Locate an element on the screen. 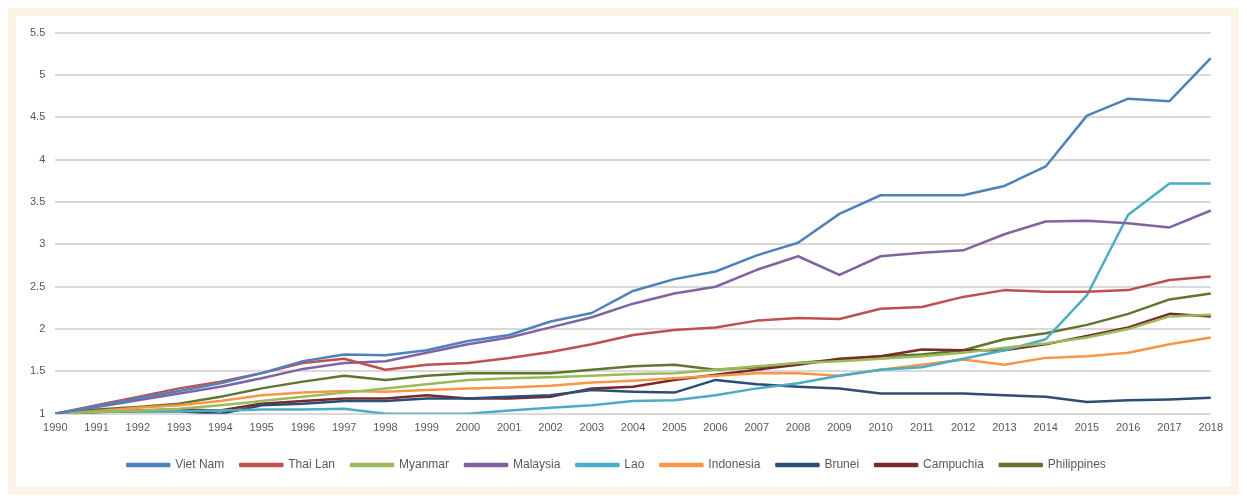 The height and width of the screenshot is (503, 1247). x-tick-label: 2016 is located at coordinates (1128, 427).